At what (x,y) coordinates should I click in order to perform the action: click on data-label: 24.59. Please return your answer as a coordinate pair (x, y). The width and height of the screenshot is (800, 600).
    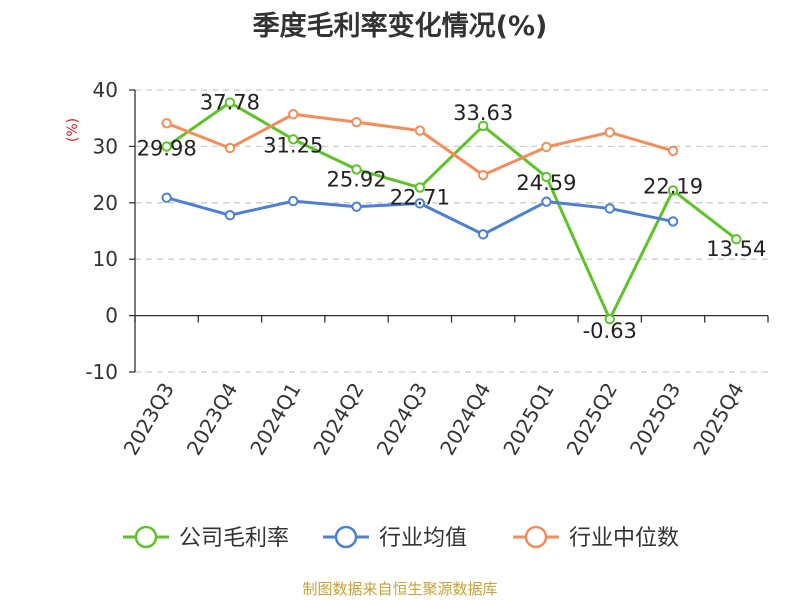
    Looking at the image, I should click on (546, 183).